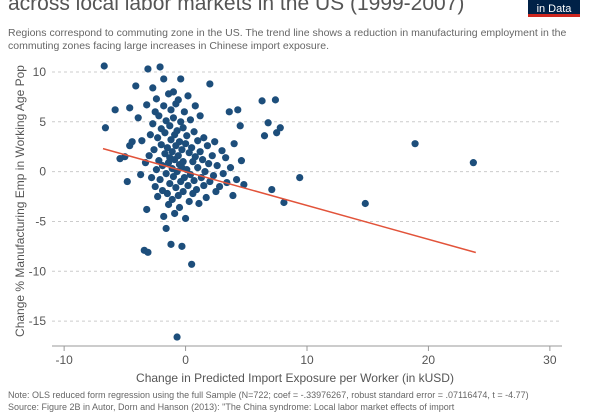  Describe the element at coordinates (307, 348) in the screenshot. I see `axes` at that location.